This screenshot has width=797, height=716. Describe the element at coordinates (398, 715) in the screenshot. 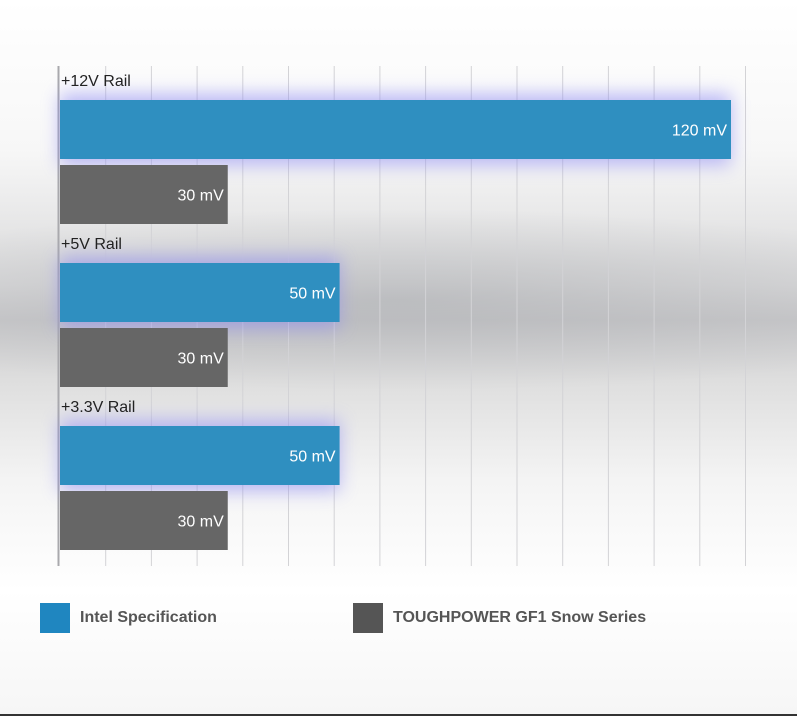

I see `bottom-border` at that location.